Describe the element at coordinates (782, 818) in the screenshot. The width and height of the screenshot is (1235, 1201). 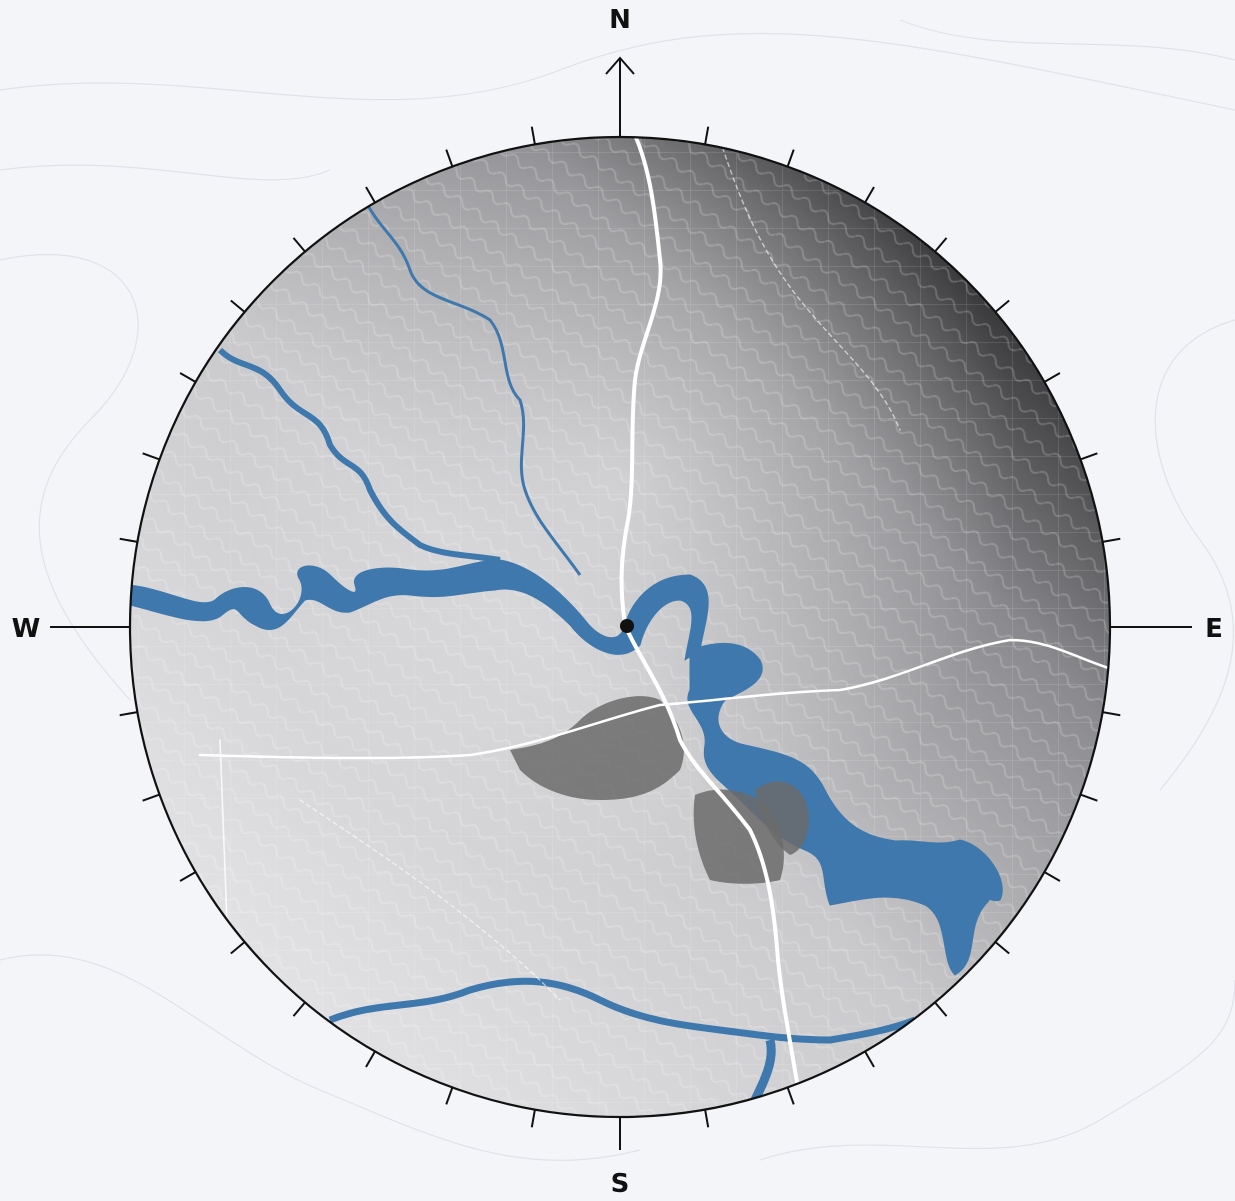
I see `town-east` at that location.